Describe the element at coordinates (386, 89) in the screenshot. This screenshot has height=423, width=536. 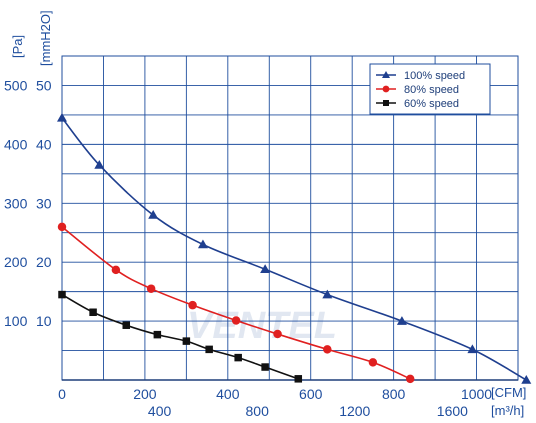
I see `legend-marker-circle` at that location.